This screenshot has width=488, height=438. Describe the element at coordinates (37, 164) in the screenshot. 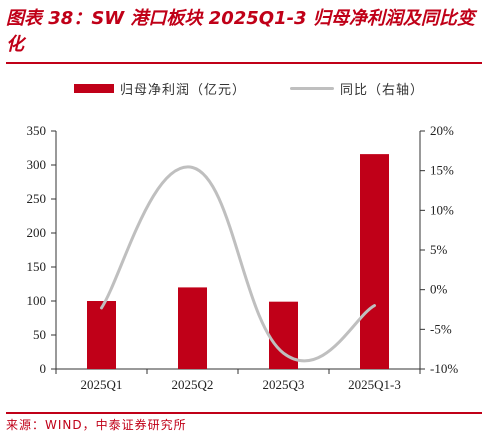

I see `y-left-tick-label: 300` at that location.